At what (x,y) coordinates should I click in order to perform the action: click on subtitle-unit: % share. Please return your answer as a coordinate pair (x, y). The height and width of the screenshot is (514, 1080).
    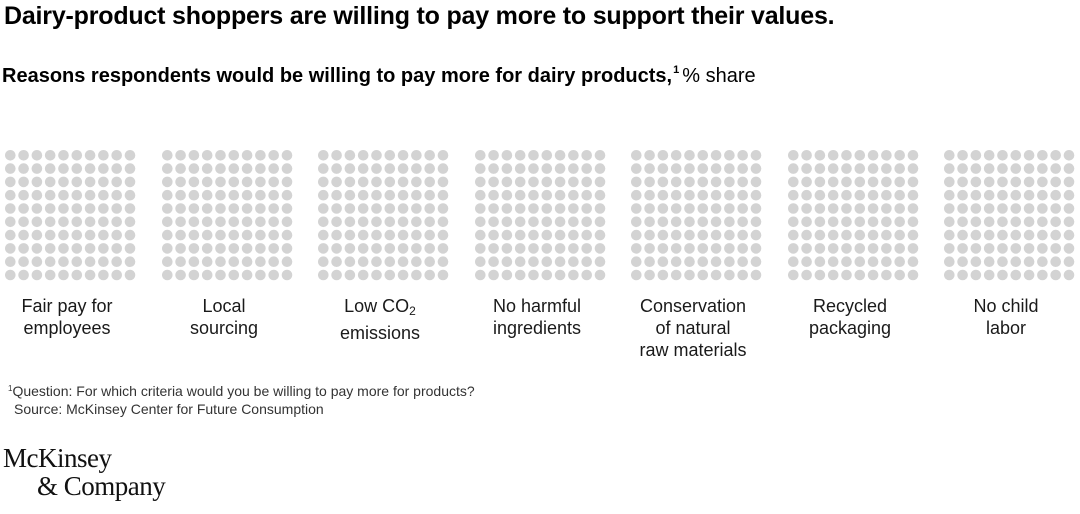
    Looking at the image, I should click on (719, 76).